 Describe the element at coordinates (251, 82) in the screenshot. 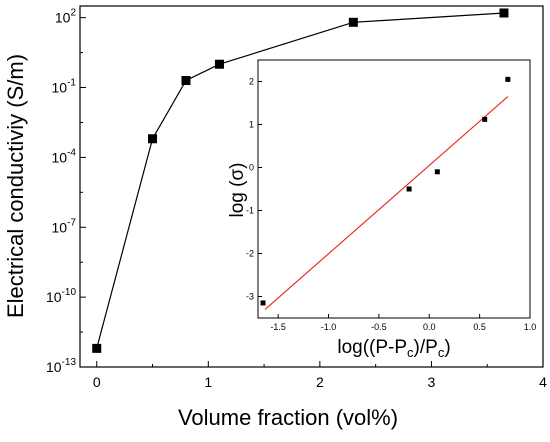

I see `inset-y-tick-label: 2` at that location.